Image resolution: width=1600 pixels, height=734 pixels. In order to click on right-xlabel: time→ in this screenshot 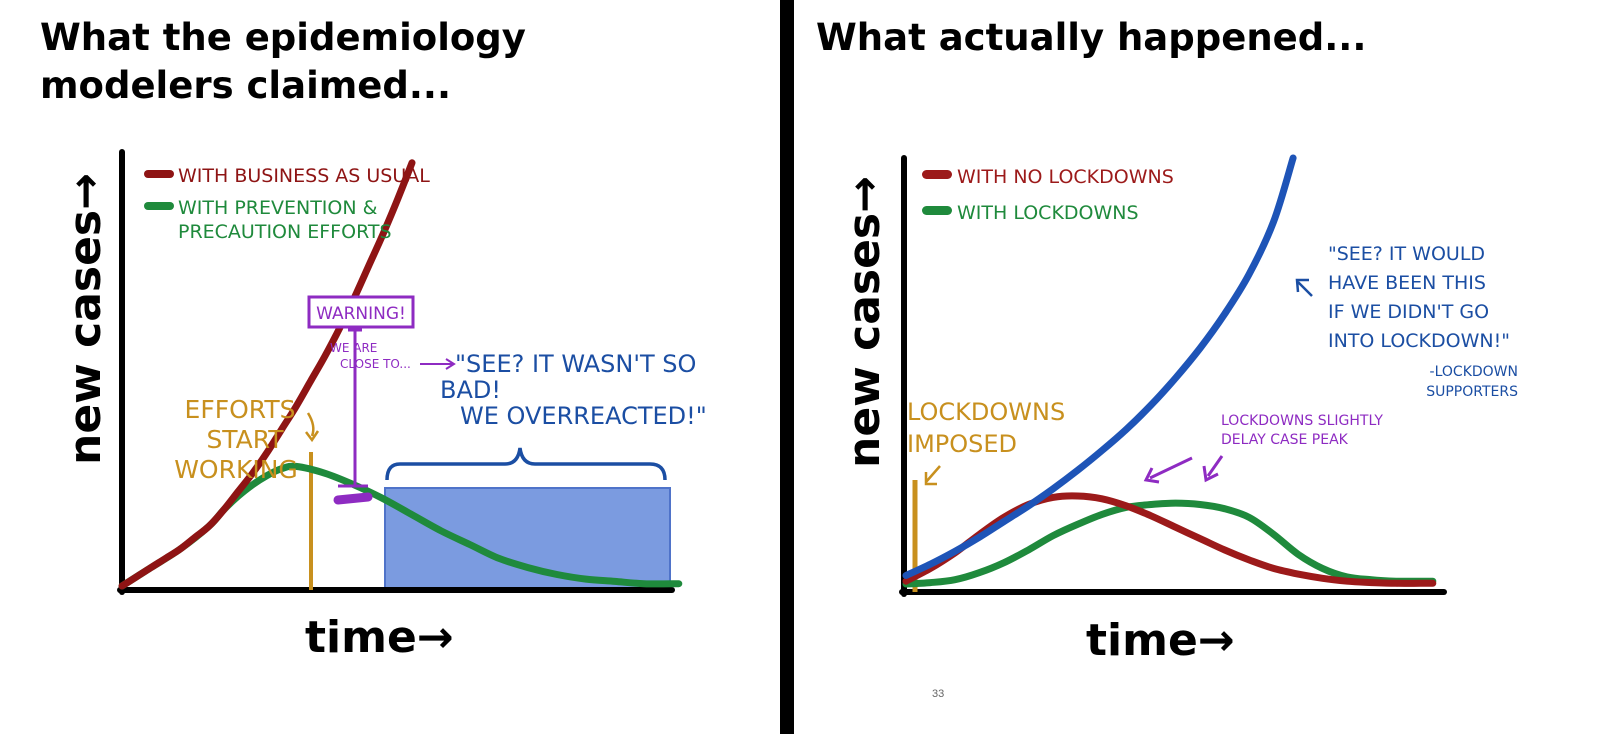, I will do `click(1160, 640)`.